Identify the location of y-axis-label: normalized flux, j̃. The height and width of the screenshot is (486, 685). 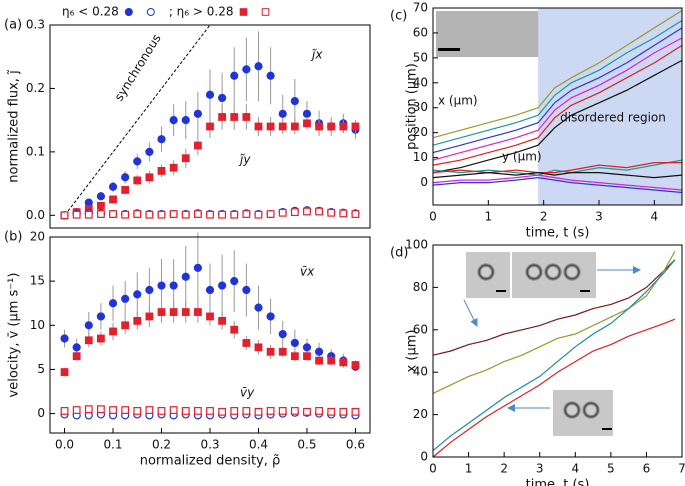
(14, 126).